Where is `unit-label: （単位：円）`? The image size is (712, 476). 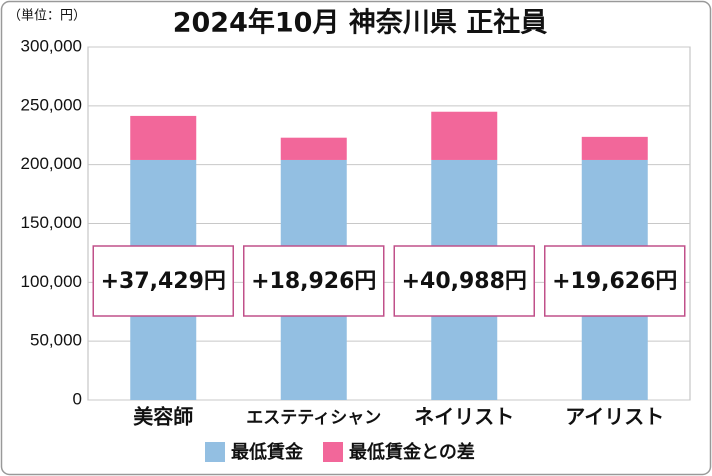 unit-label: （単位：円） is located at coordinates (47, 16).